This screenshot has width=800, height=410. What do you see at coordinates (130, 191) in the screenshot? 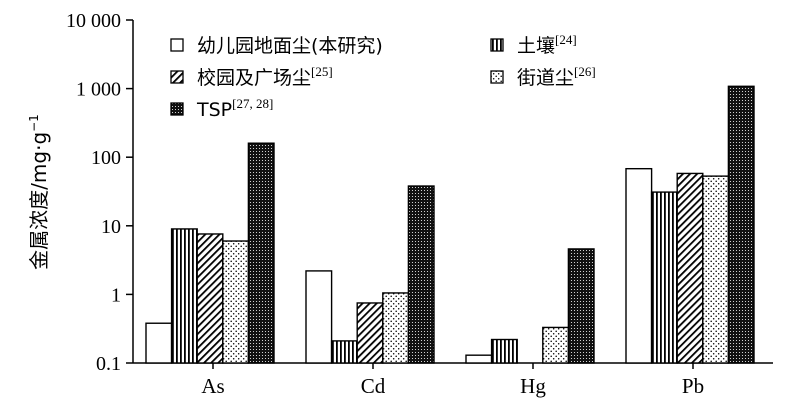
I see `y-axis` at bounding box center [130, 191].